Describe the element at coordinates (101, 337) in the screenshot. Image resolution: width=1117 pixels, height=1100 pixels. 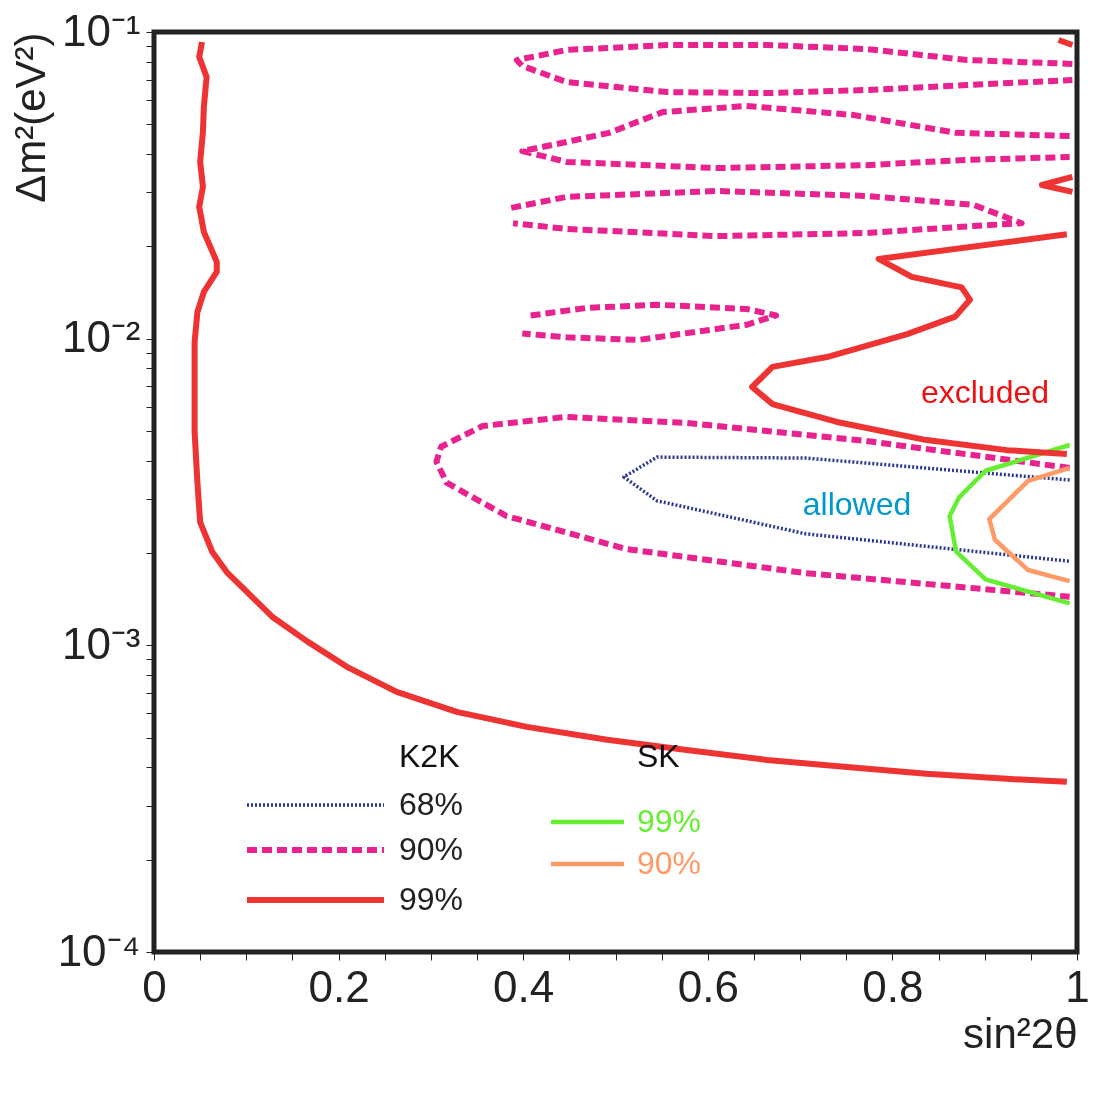
I see `y-tick-label: 10⁻²` at that location.